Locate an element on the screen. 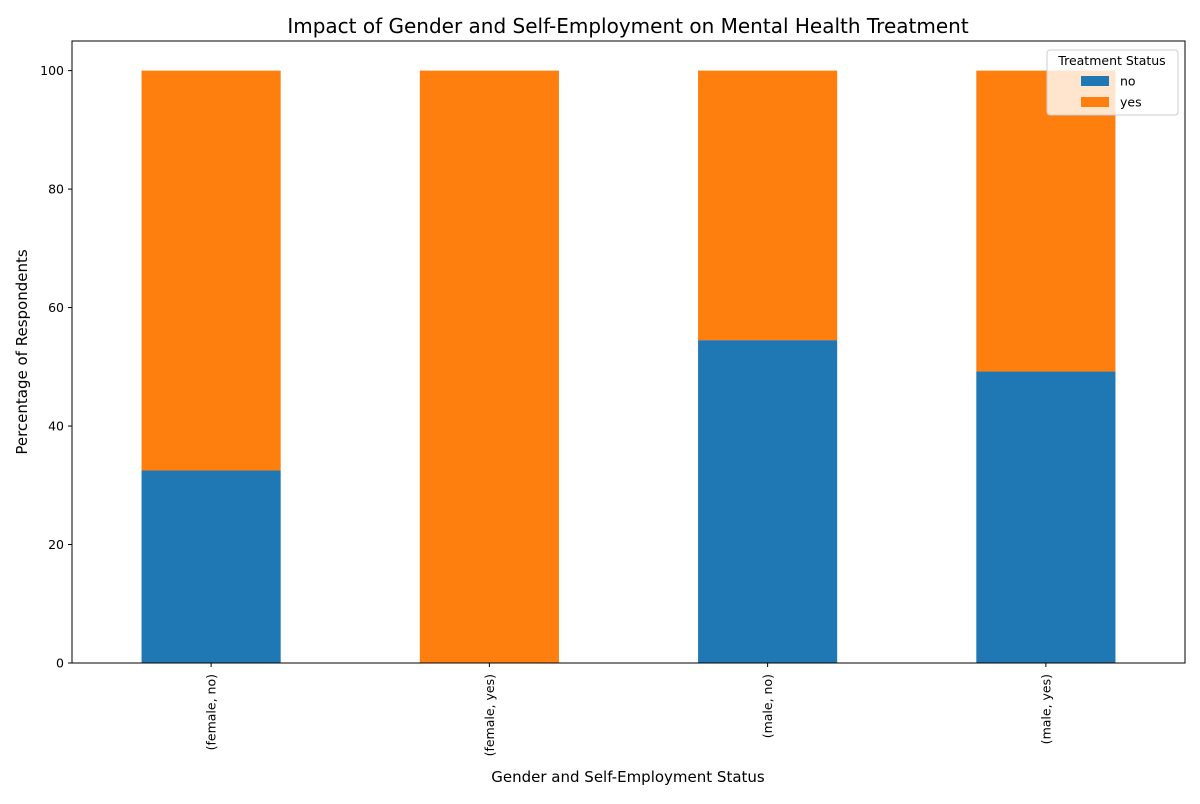  y-tick-label: 20 is located at coordinates (56, 544).